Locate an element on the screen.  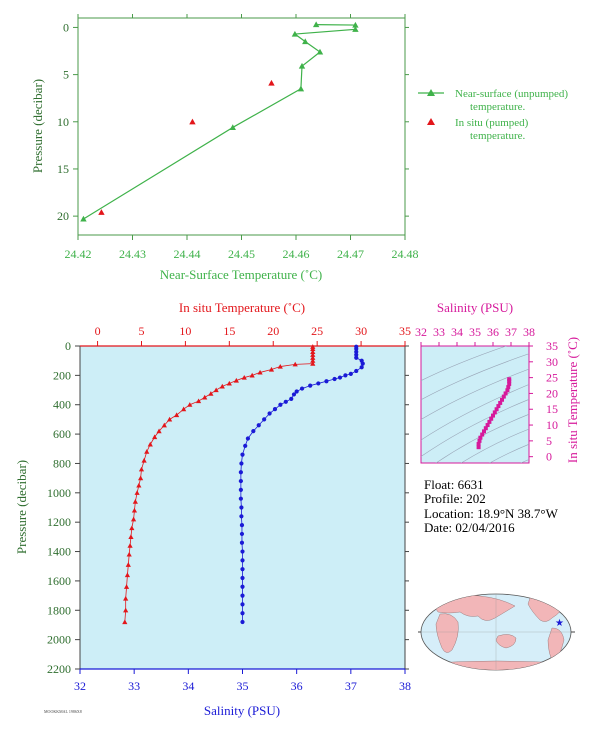
y-tick-label: 1800 is located at coordinates (59, 610).